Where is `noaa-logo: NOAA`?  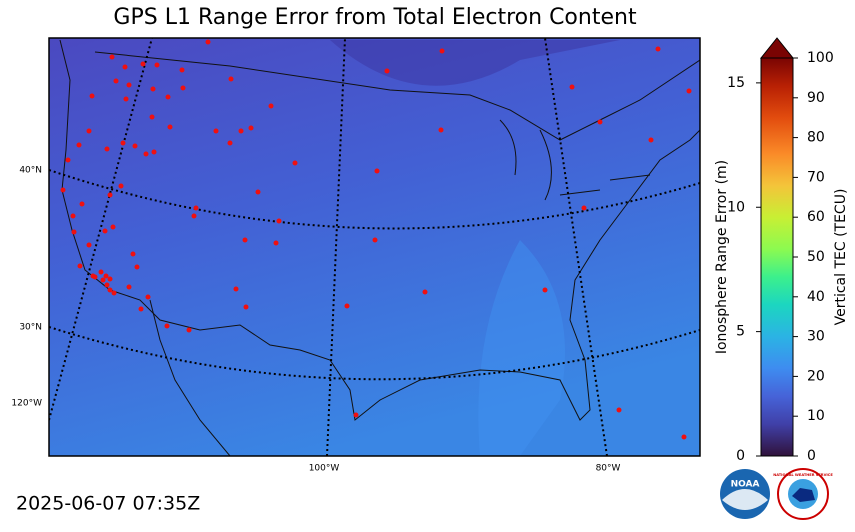 noaa-logo: NOAA is located at coordinates (745, 494).